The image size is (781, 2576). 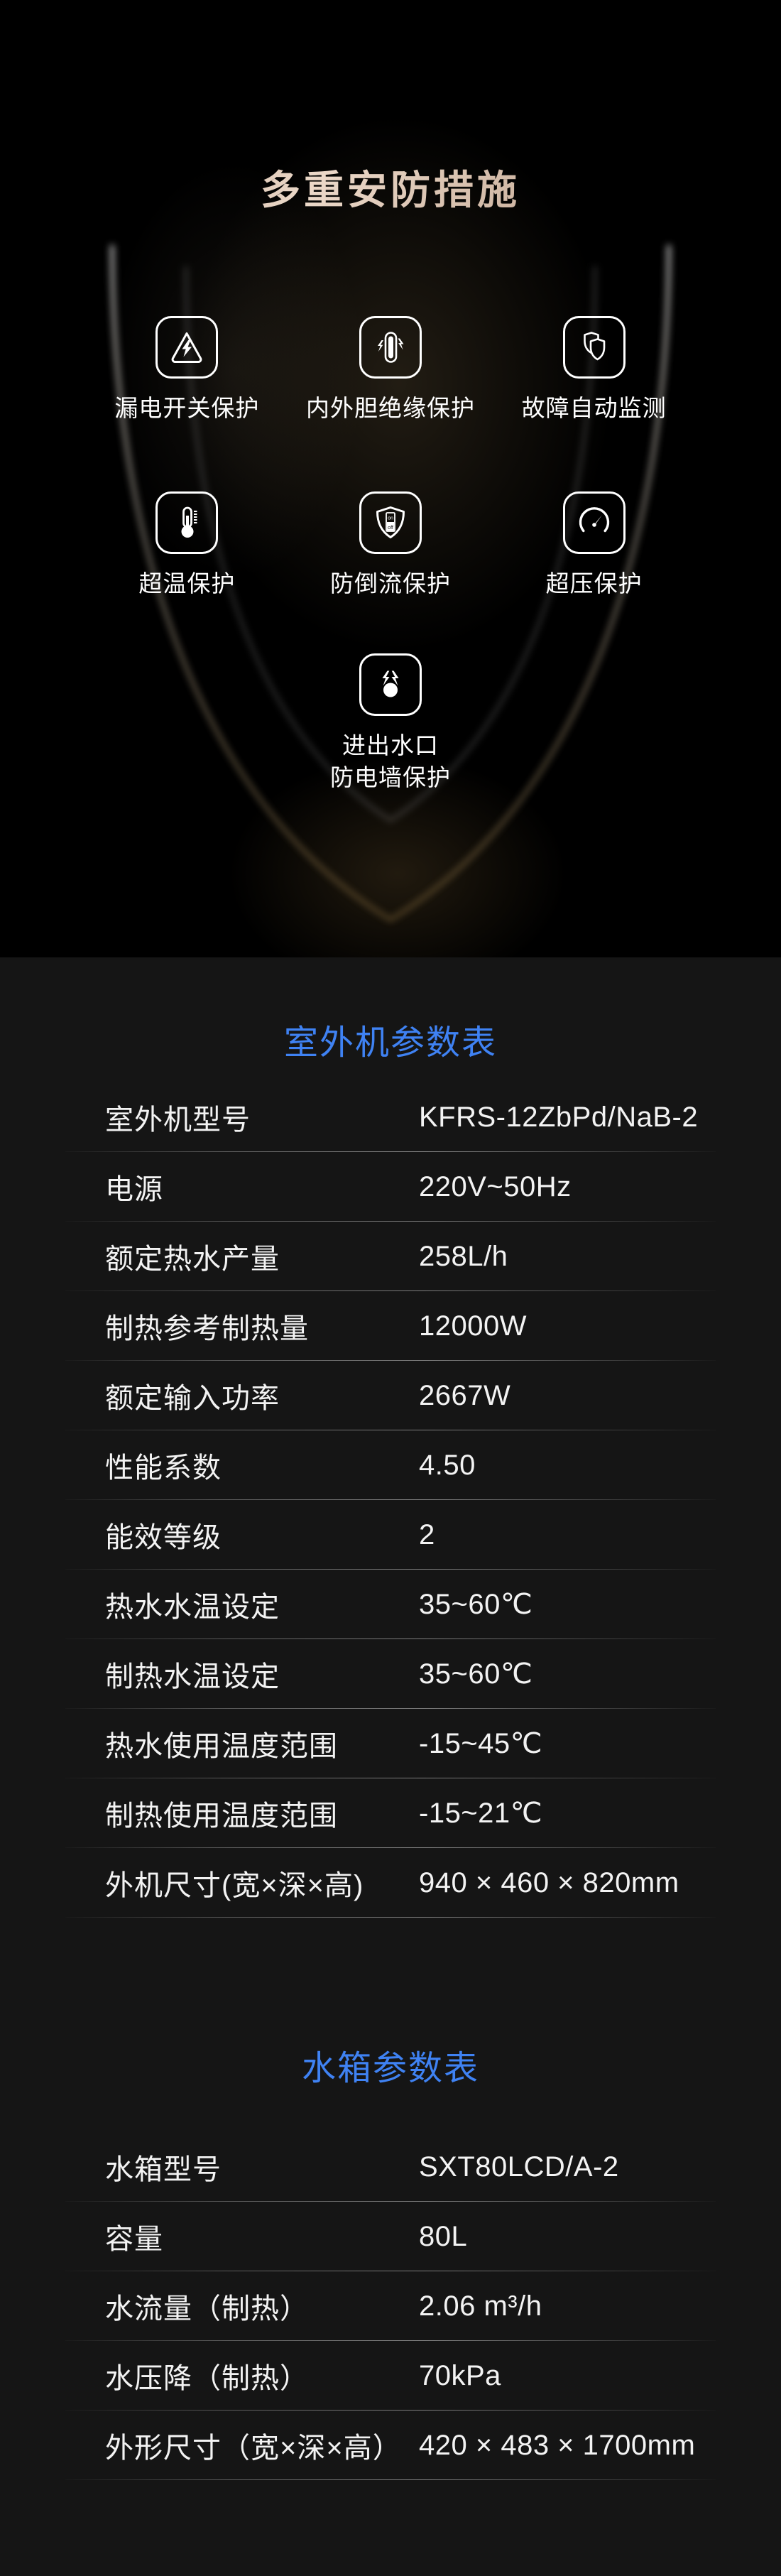 What do you see at coordinates (390, 529) in the screenshot?
I see `switch-off-text: off` at bounding box center [390, 529].